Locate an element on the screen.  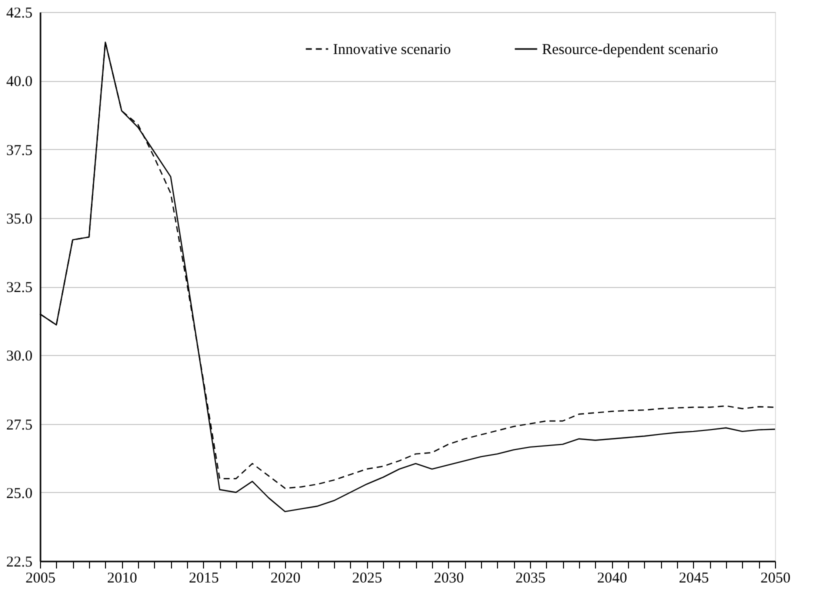
y-tick-label: 40.0 is located at coordinates (19, 82).